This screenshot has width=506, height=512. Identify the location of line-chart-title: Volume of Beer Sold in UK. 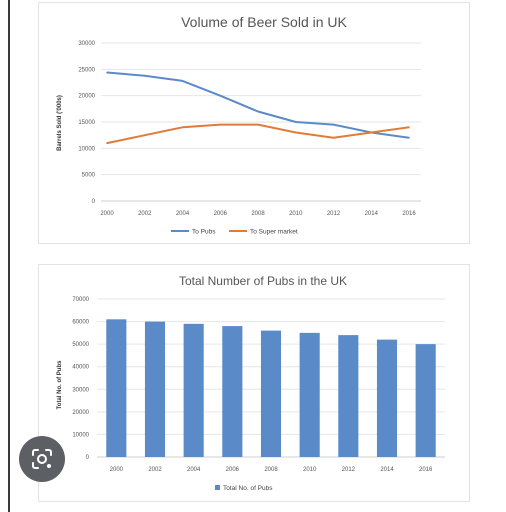
(264, 22).